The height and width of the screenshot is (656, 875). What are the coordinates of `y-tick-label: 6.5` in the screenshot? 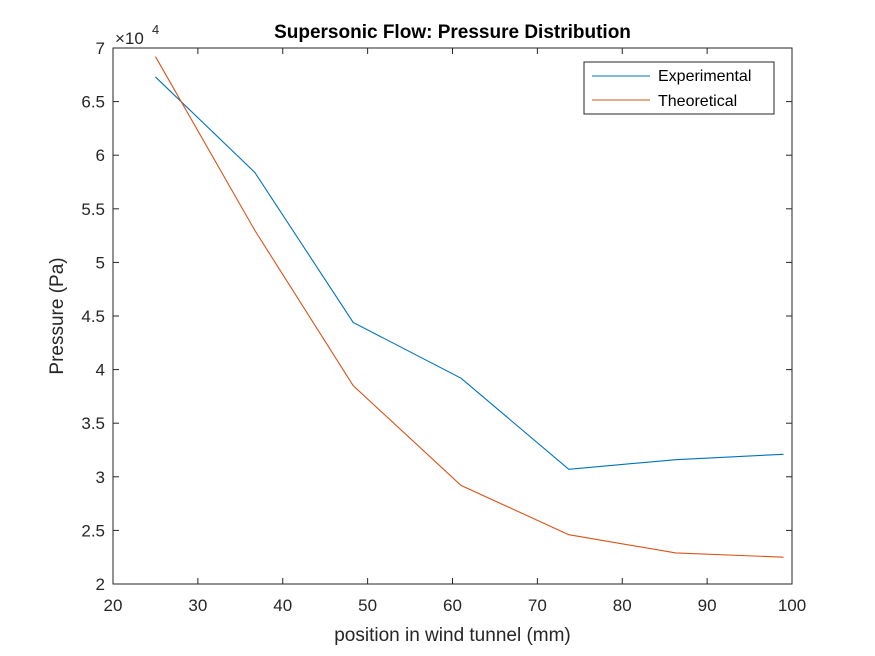 It's located at (93, 102).